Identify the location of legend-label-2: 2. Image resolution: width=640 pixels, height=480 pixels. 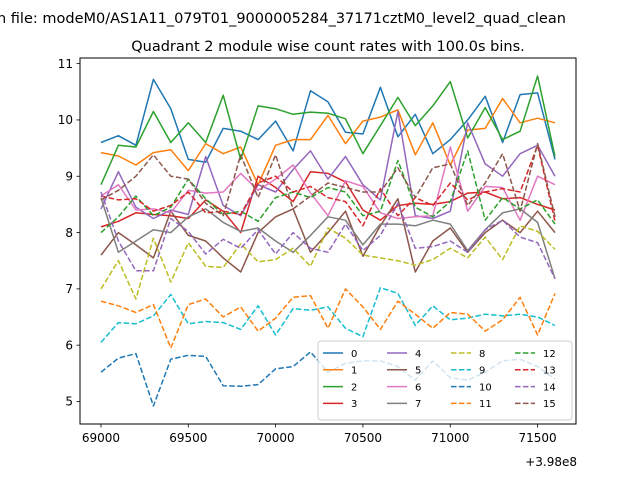
(354, 387).